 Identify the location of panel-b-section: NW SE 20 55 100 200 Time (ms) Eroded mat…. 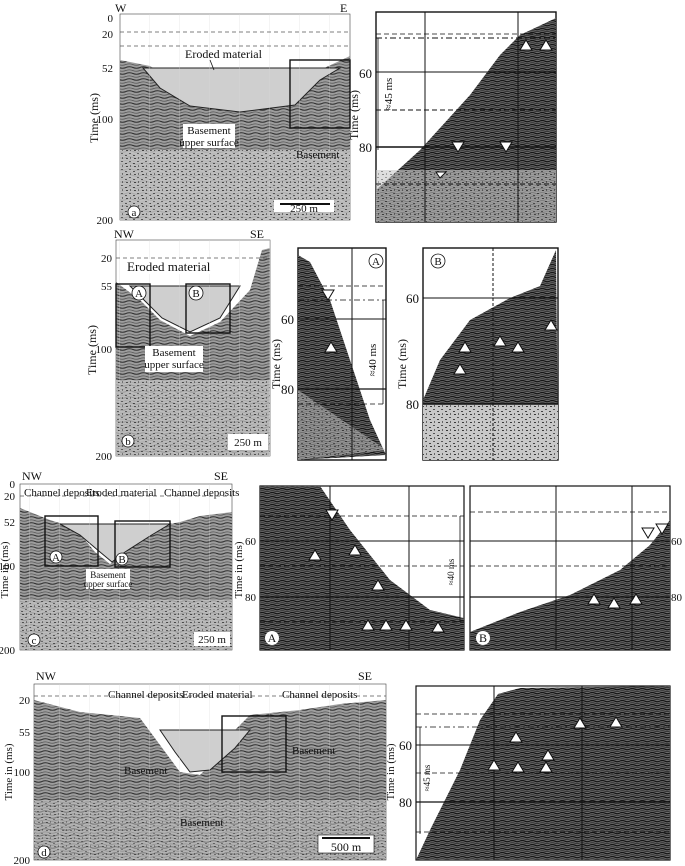
(178, 345).